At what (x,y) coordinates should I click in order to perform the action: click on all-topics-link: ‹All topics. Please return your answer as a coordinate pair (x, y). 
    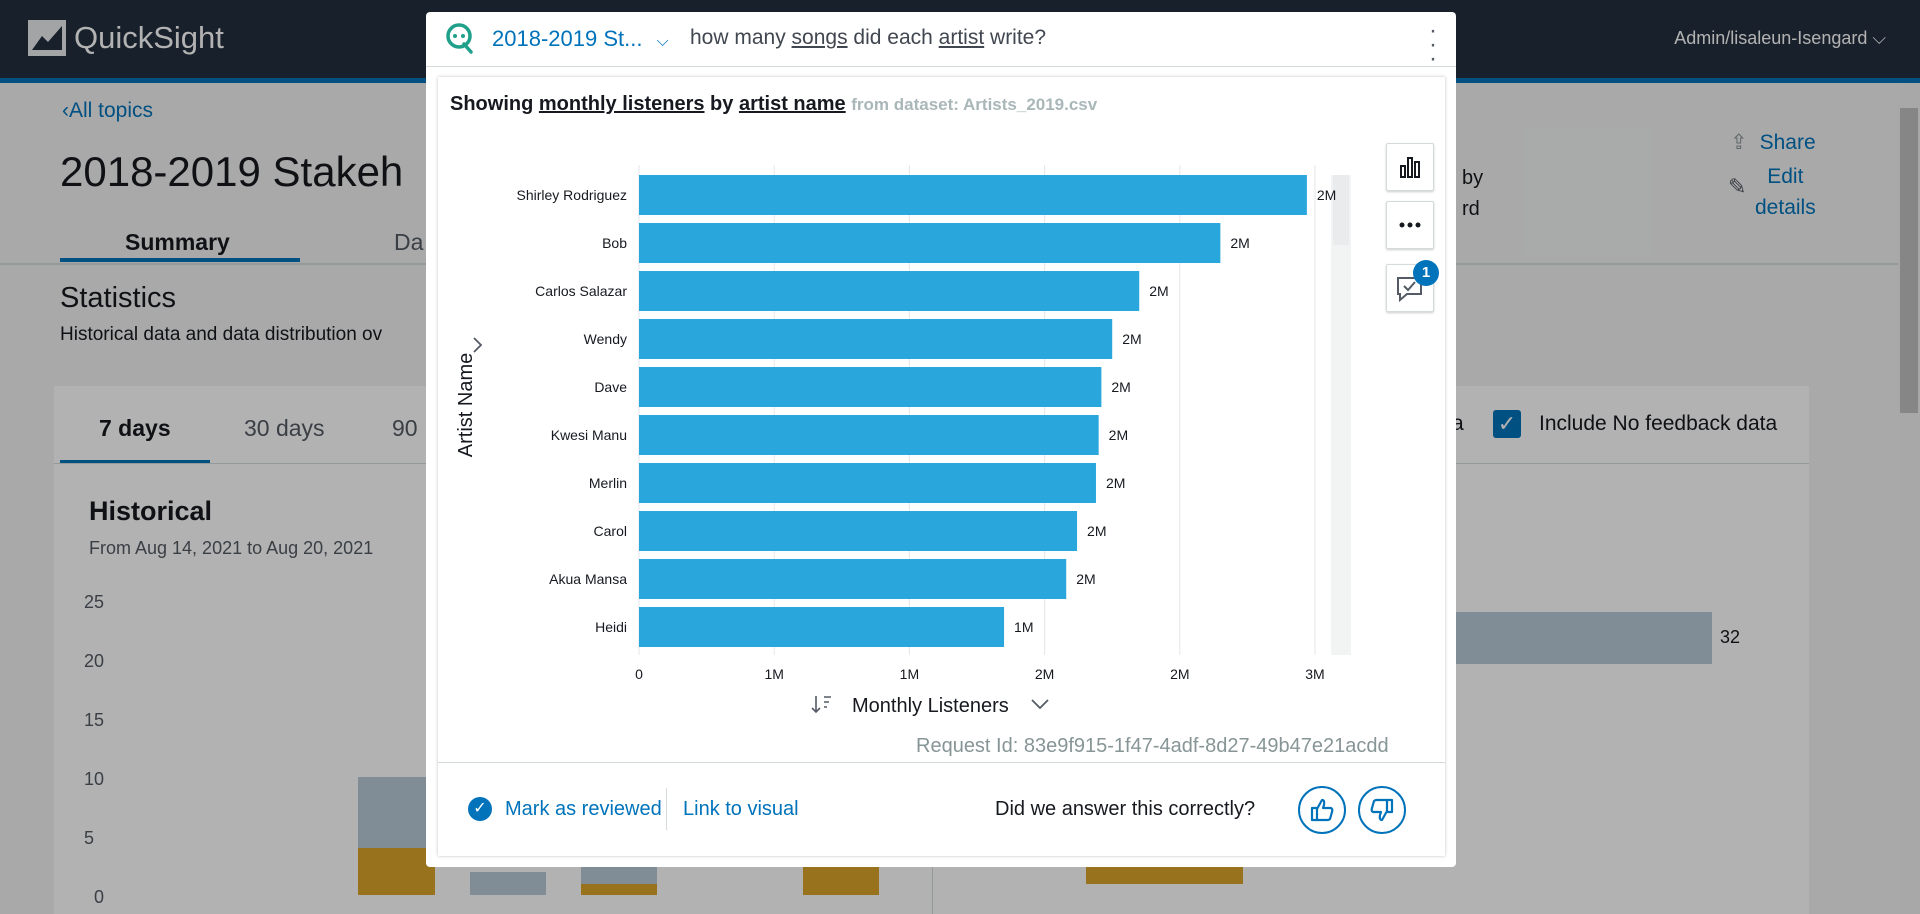
    Looking at the image, I should click on (107, 111).